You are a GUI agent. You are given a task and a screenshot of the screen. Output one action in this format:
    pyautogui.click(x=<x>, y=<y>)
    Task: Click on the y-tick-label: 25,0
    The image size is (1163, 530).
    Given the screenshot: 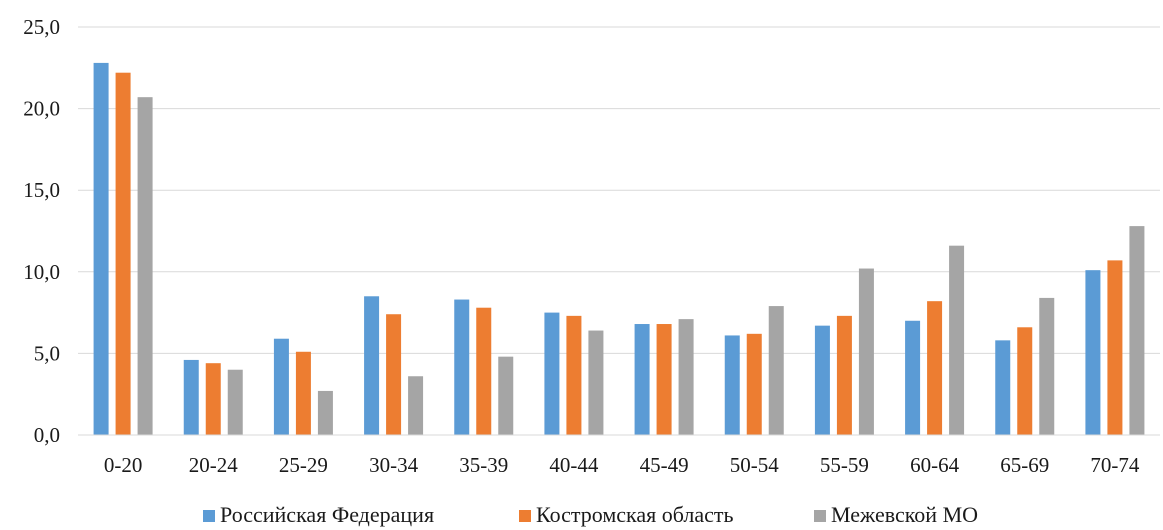 What is the action you would take?
    pyautogui.click(x=41, y=27)
    